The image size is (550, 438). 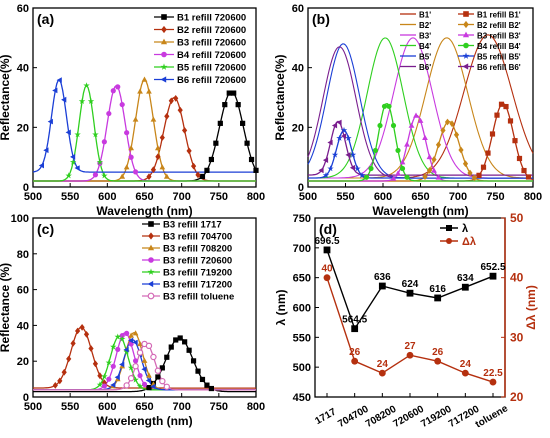 What do you see at coordinates (492, 417) in the screenshot?
I see `x-tick-label: toluene` at bounding box center [492, 417].